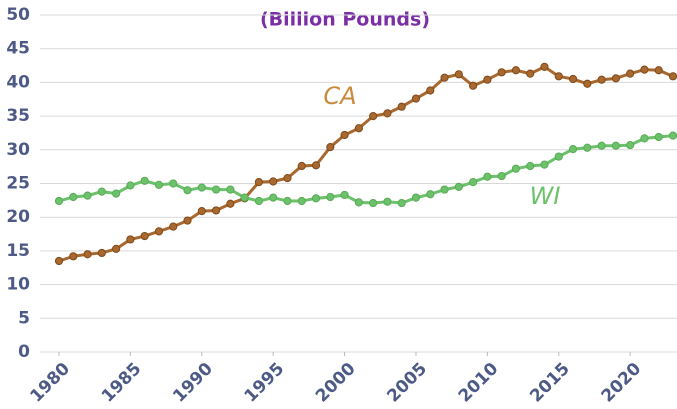 The width and height of the screenshot is (677, 409). What do you see at coordinates (18, 251) in the screenshot?
I see `y-tick-label: 15` at bounding box center [18, 251].